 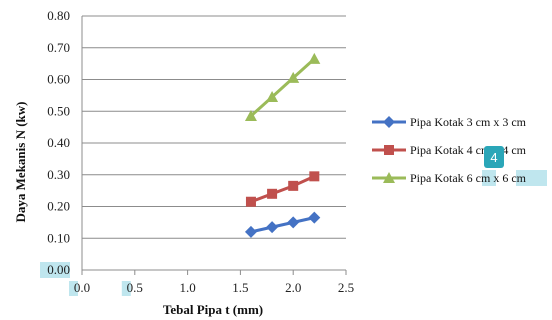 I want to click on legend-label: Pipa Kotak 4 cm x 4 cm, so click(x=468, y=150).